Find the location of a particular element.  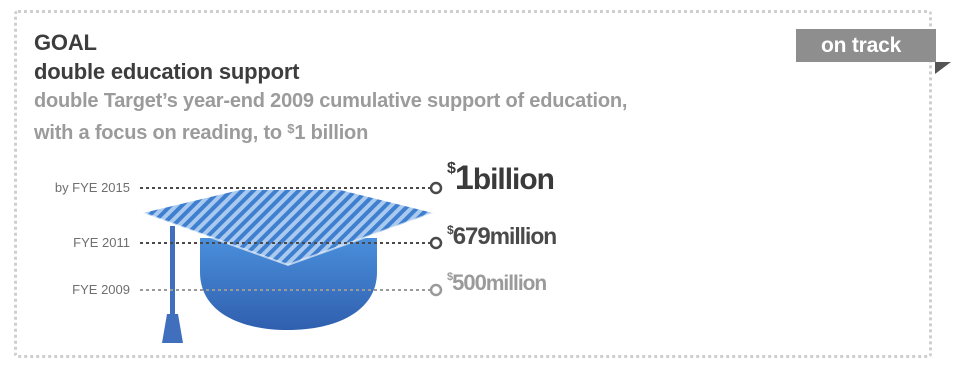

milestone-value: $1billion is located at coordinates (501, 177).